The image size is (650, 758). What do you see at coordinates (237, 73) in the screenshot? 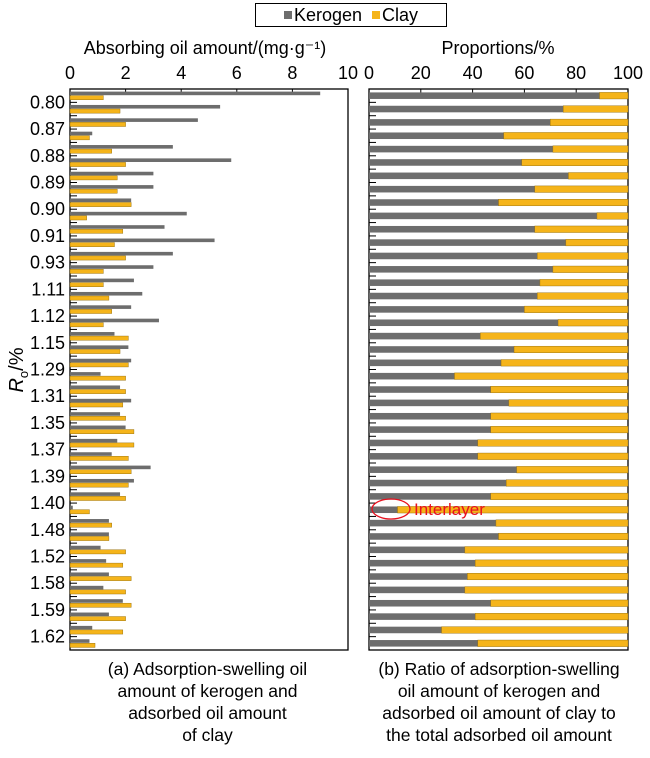
I see `panel-a-x-tick-label: 6` at bounding box center [237, 73].